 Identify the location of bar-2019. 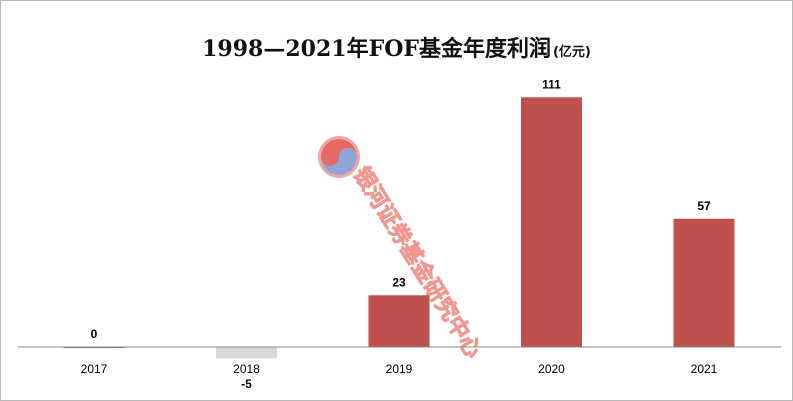
(399, 321).